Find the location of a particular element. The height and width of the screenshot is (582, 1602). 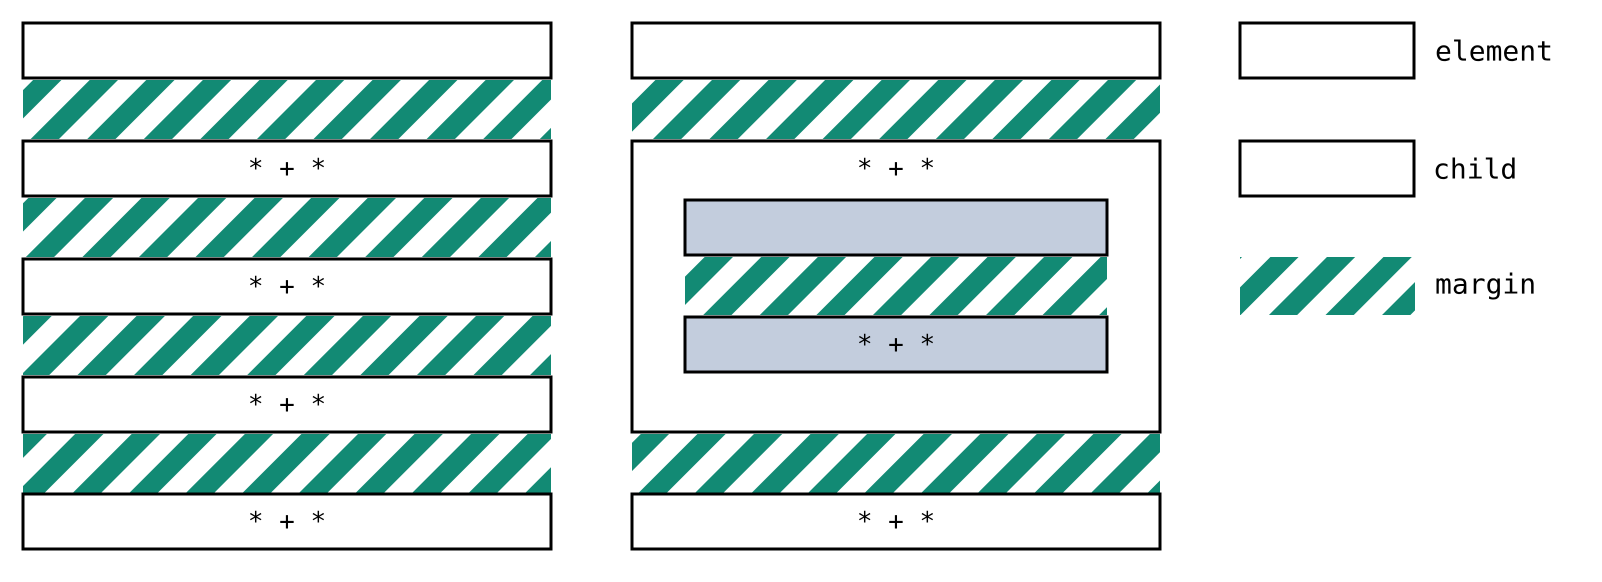

legend-margin-swatch is located at coordinates (1327, 286).